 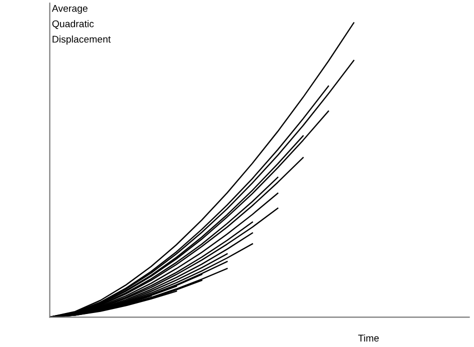 I want to click on y-axis-title: Average Quadratic Displacement, so click(x=81, y=25).